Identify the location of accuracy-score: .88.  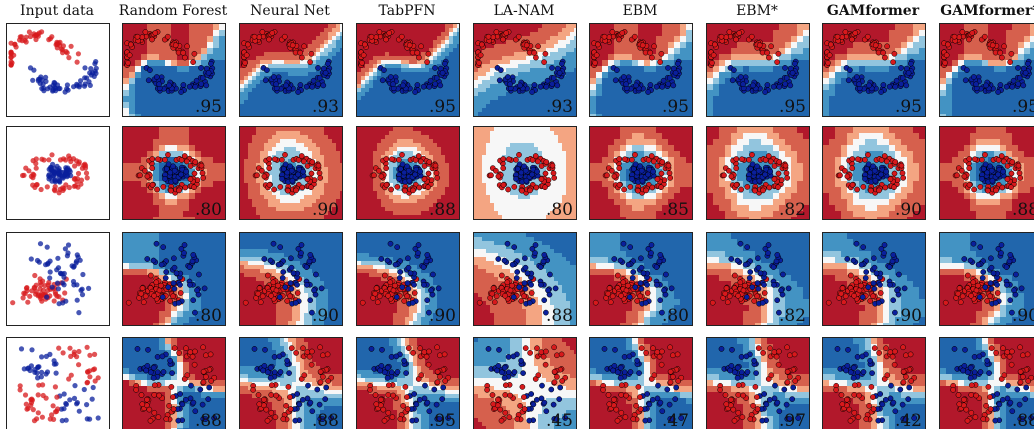
(325, 420).